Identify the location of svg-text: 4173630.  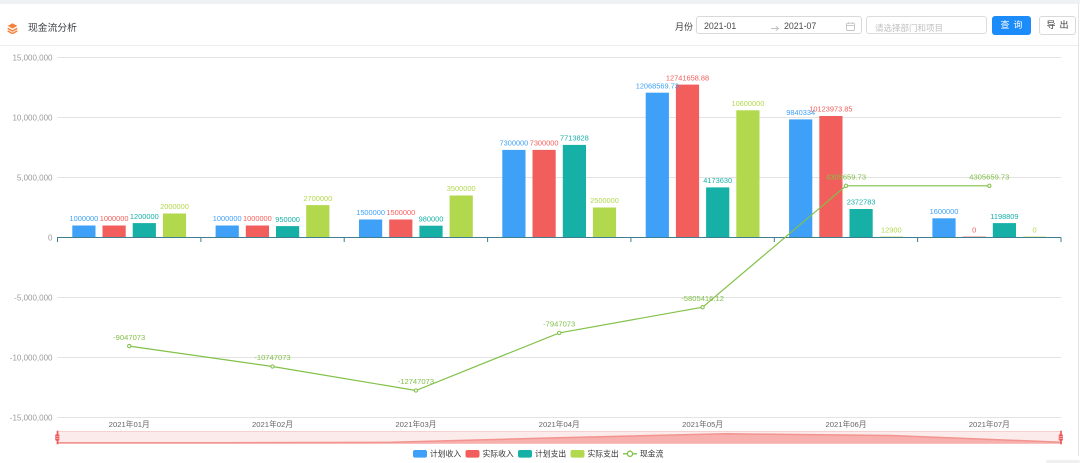
(717, 180).